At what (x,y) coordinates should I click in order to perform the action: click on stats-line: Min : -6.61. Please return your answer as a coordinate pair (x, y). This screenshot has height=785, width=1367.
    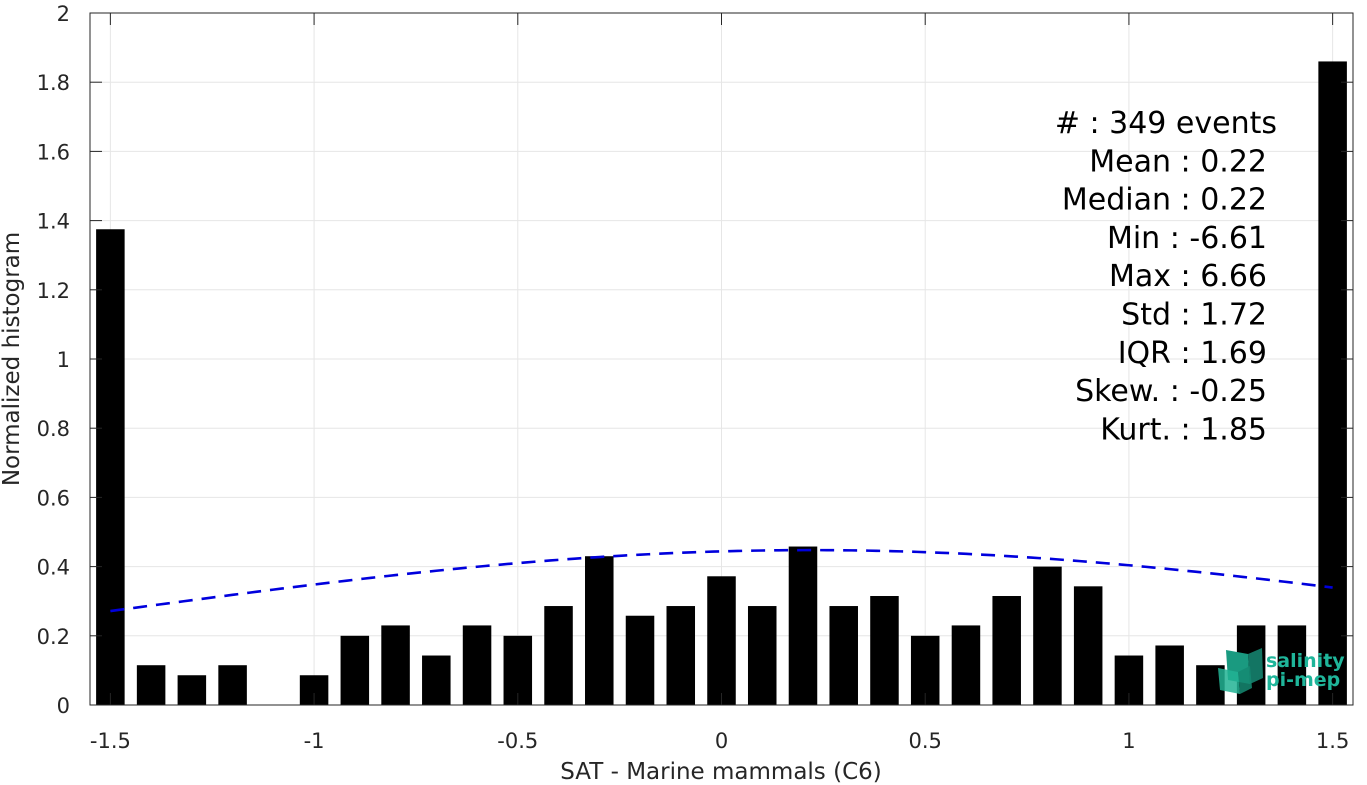
    Looking at the image, I should click on (1187, 238).